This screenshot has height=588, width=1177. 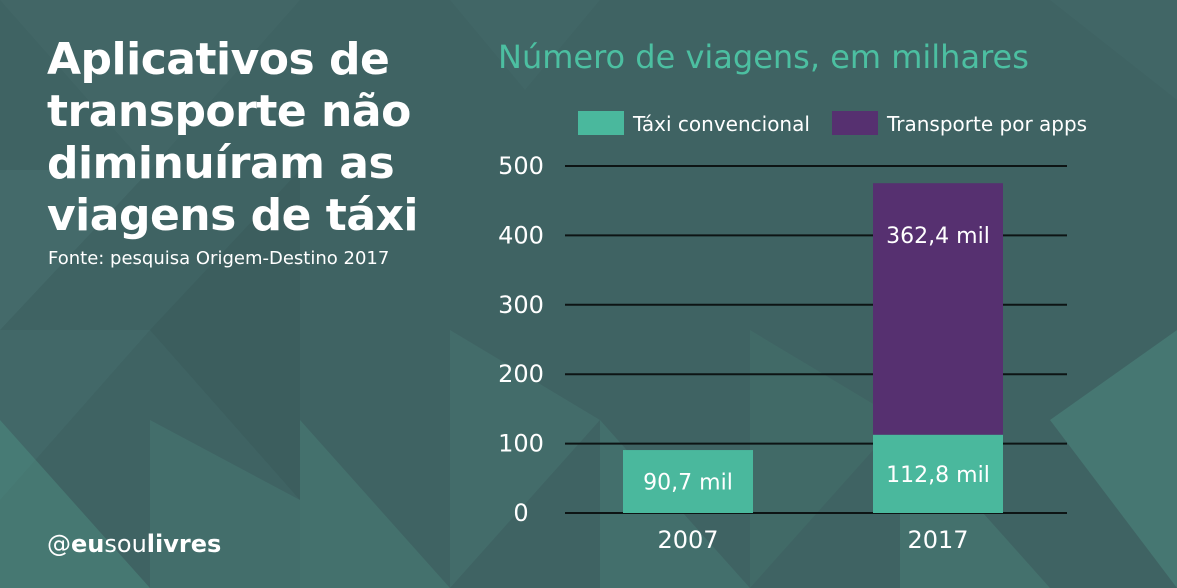 What do you see at coordinates (59, 544) in the screenshot?
I see `handle-prefix: @` at bounding box center [59, 544].